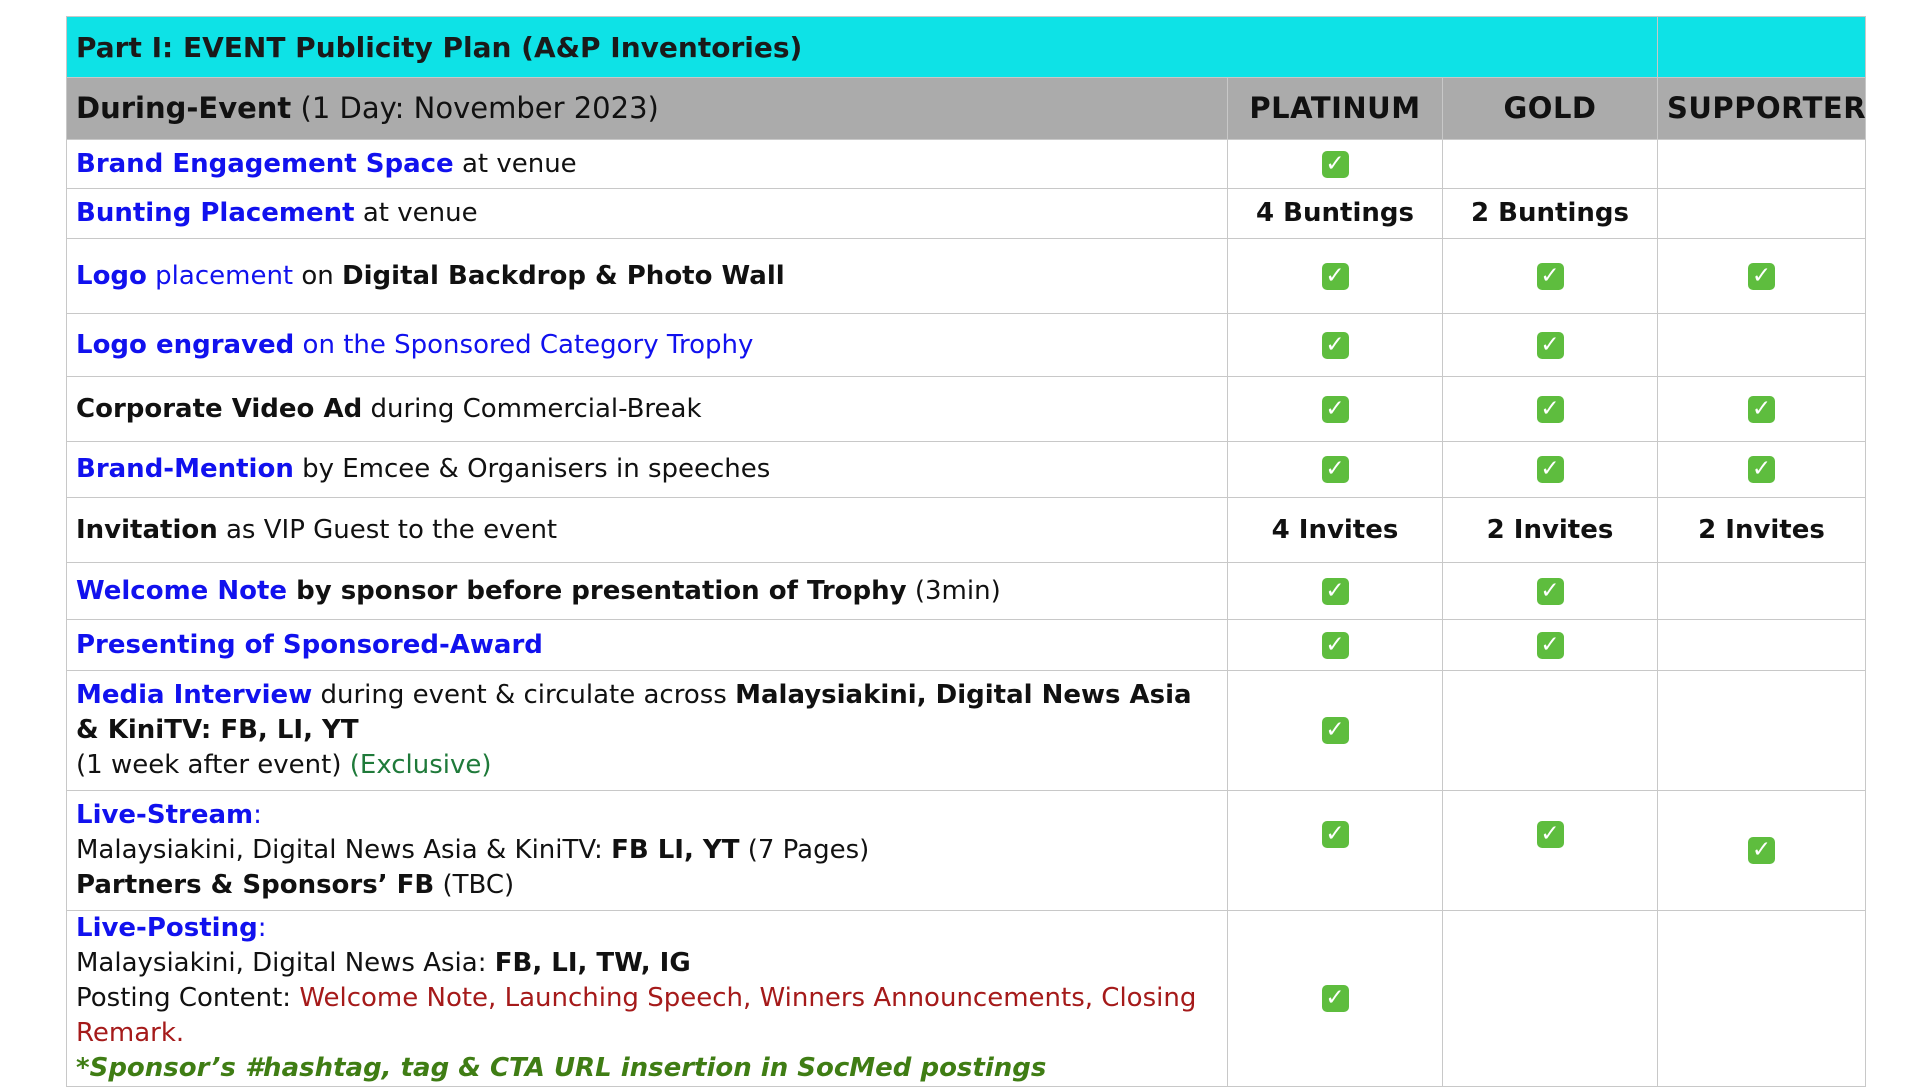  I want to click on header-gold: GOLD, so click(1550, 108).